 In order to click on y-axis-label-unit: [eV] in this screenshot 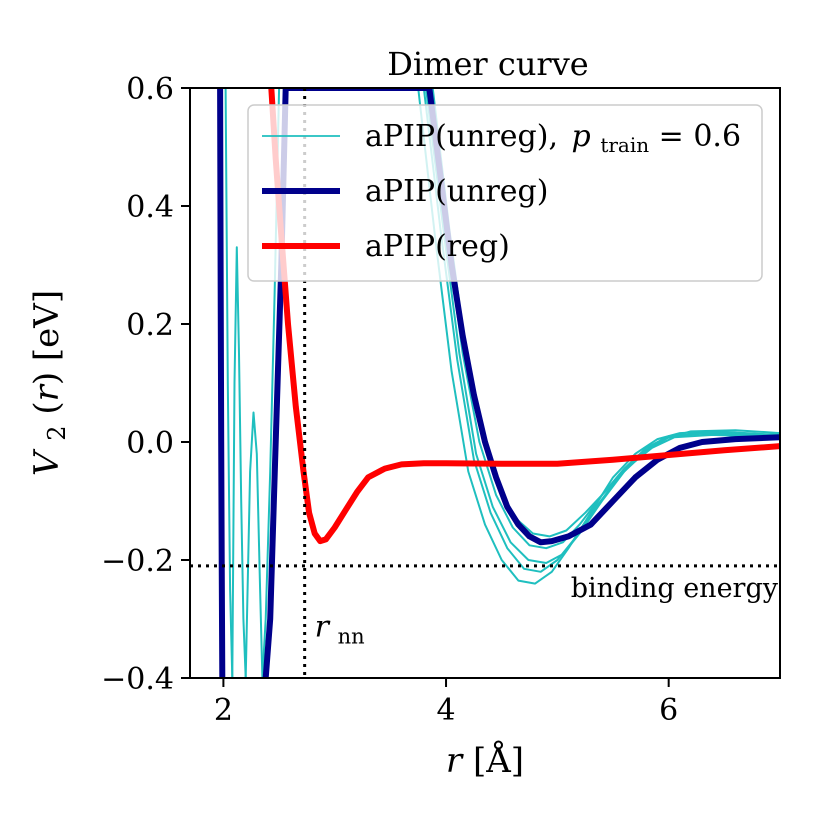, I will do `click(47, 325)`.